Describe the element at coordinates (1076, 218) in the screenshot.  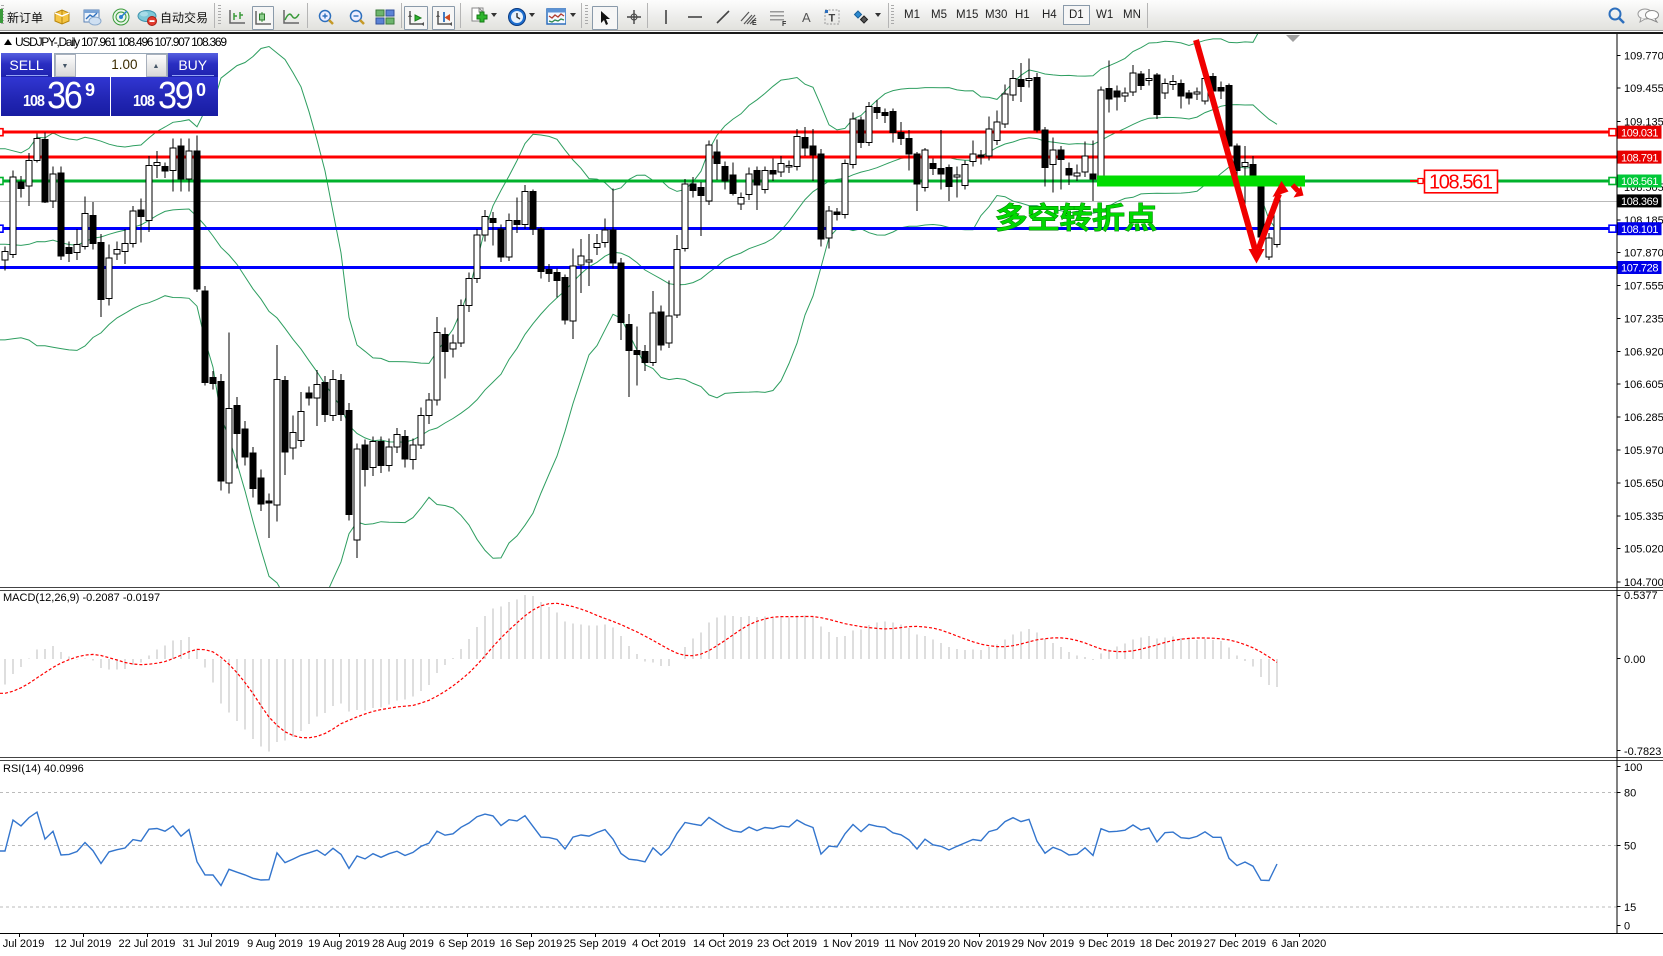
I see `svg-text: 多空转折点` at that location.